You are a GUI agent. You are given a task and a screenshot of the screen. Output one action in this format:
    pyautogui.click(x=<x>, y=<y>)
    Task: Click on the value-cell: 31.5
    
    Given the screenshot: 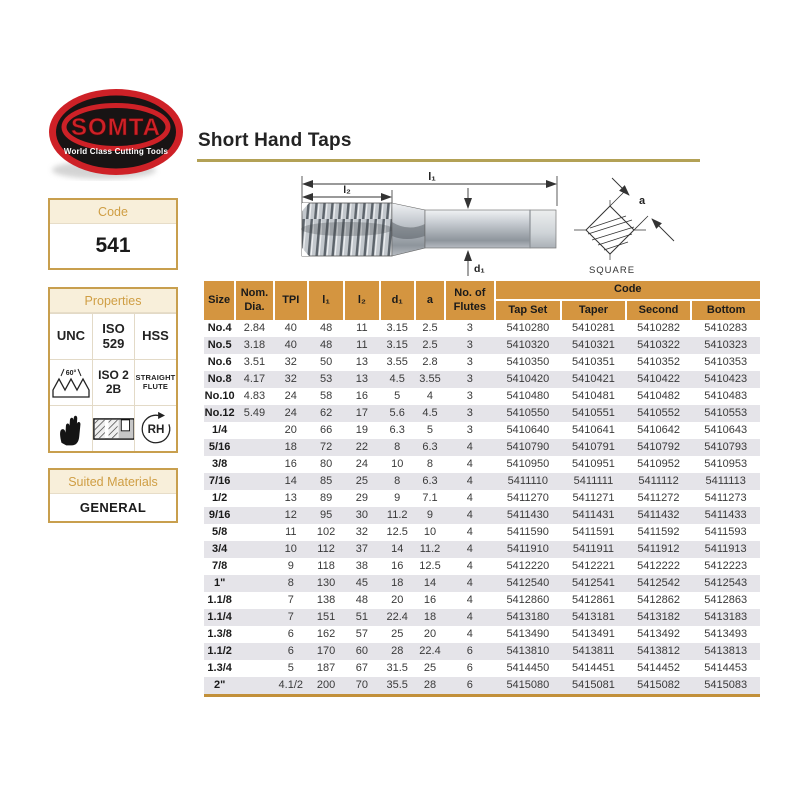 What is the action you would take?
    pyautogui.click(x=397, y=668)
    